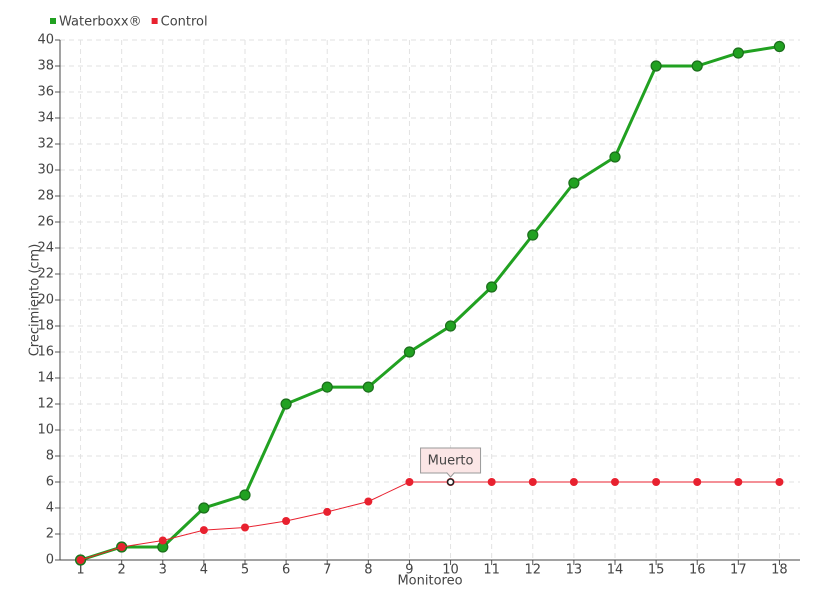 This screenshot has height=604, width=820. What do you see at coordinates (50, 534) in the screenshot?
I see `y-tick-label: 2` at bounding box center [50, 534].